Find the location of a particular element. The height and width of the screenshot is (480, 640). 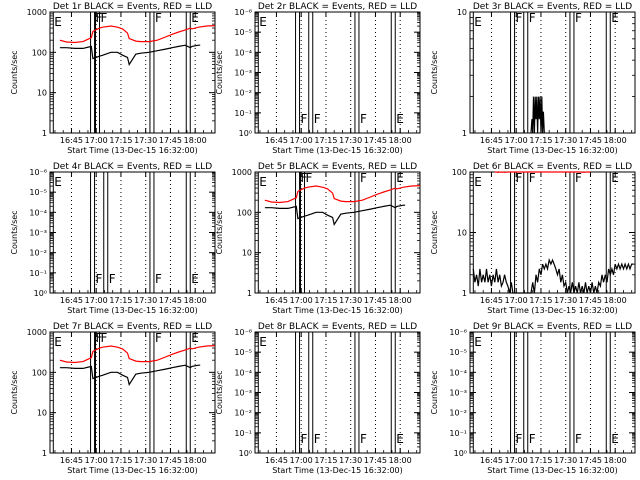

panel-title: Det 1r BLACK = Events, RED = LLD is located at coordinates (132, 7).